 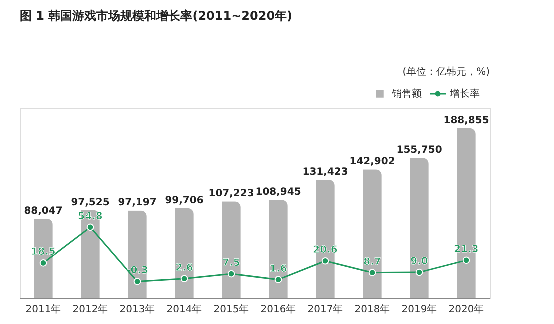 What do you see at coordinates (466, 250) in the screenshot?
I see `data-label: 21.3` at bounding box center [466, 250].